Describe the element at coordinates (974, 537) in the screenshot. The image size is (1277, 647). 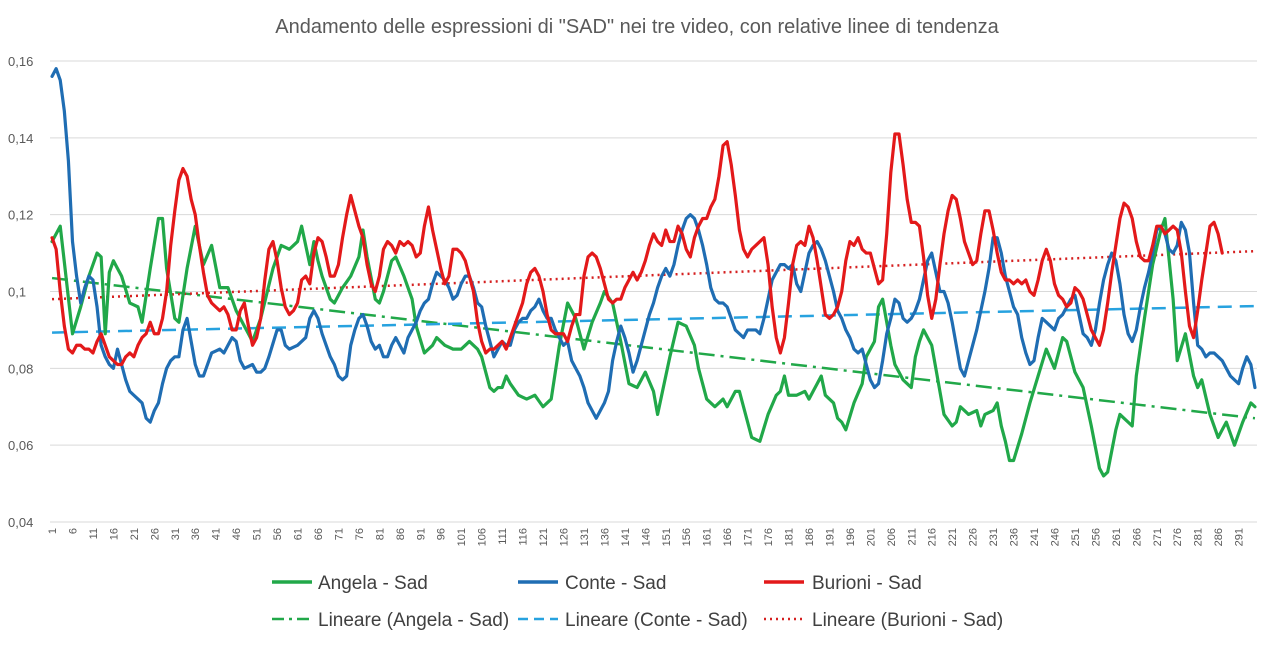
I see `x-tick-label: 226` at that location.